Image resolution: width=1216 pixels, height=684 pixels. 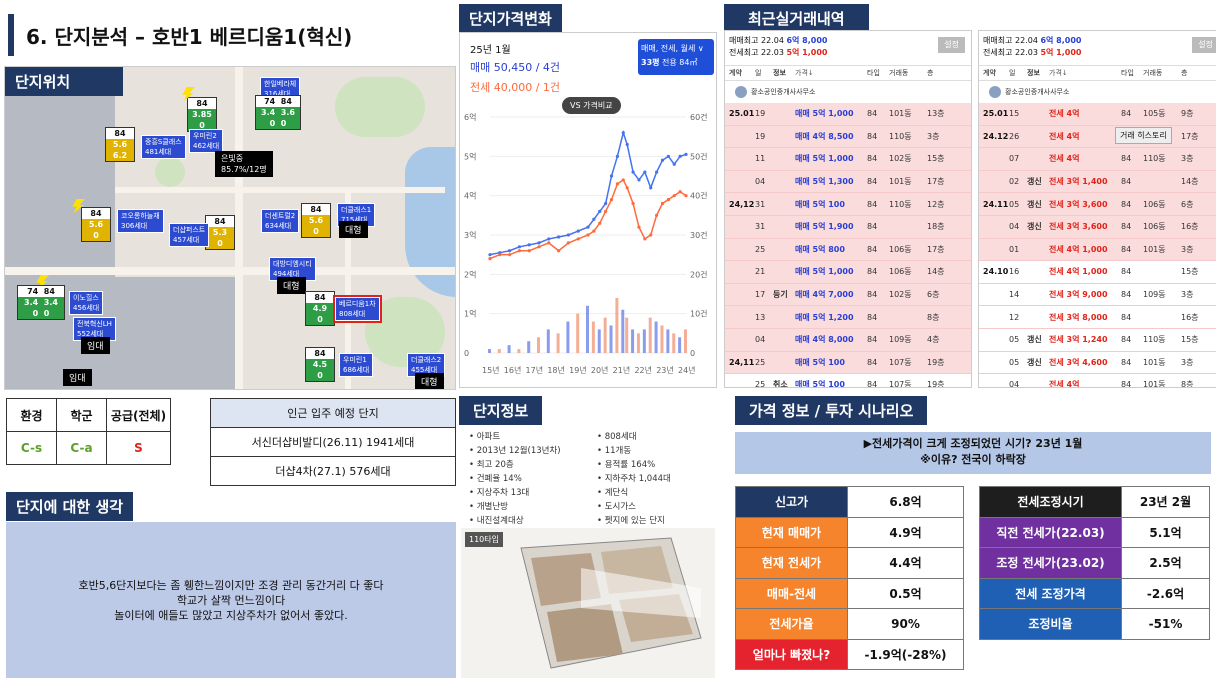 I want to click on investment-row: 얼마나 빠졌나? -1.9억(-28%), so click(x=849, y=654).